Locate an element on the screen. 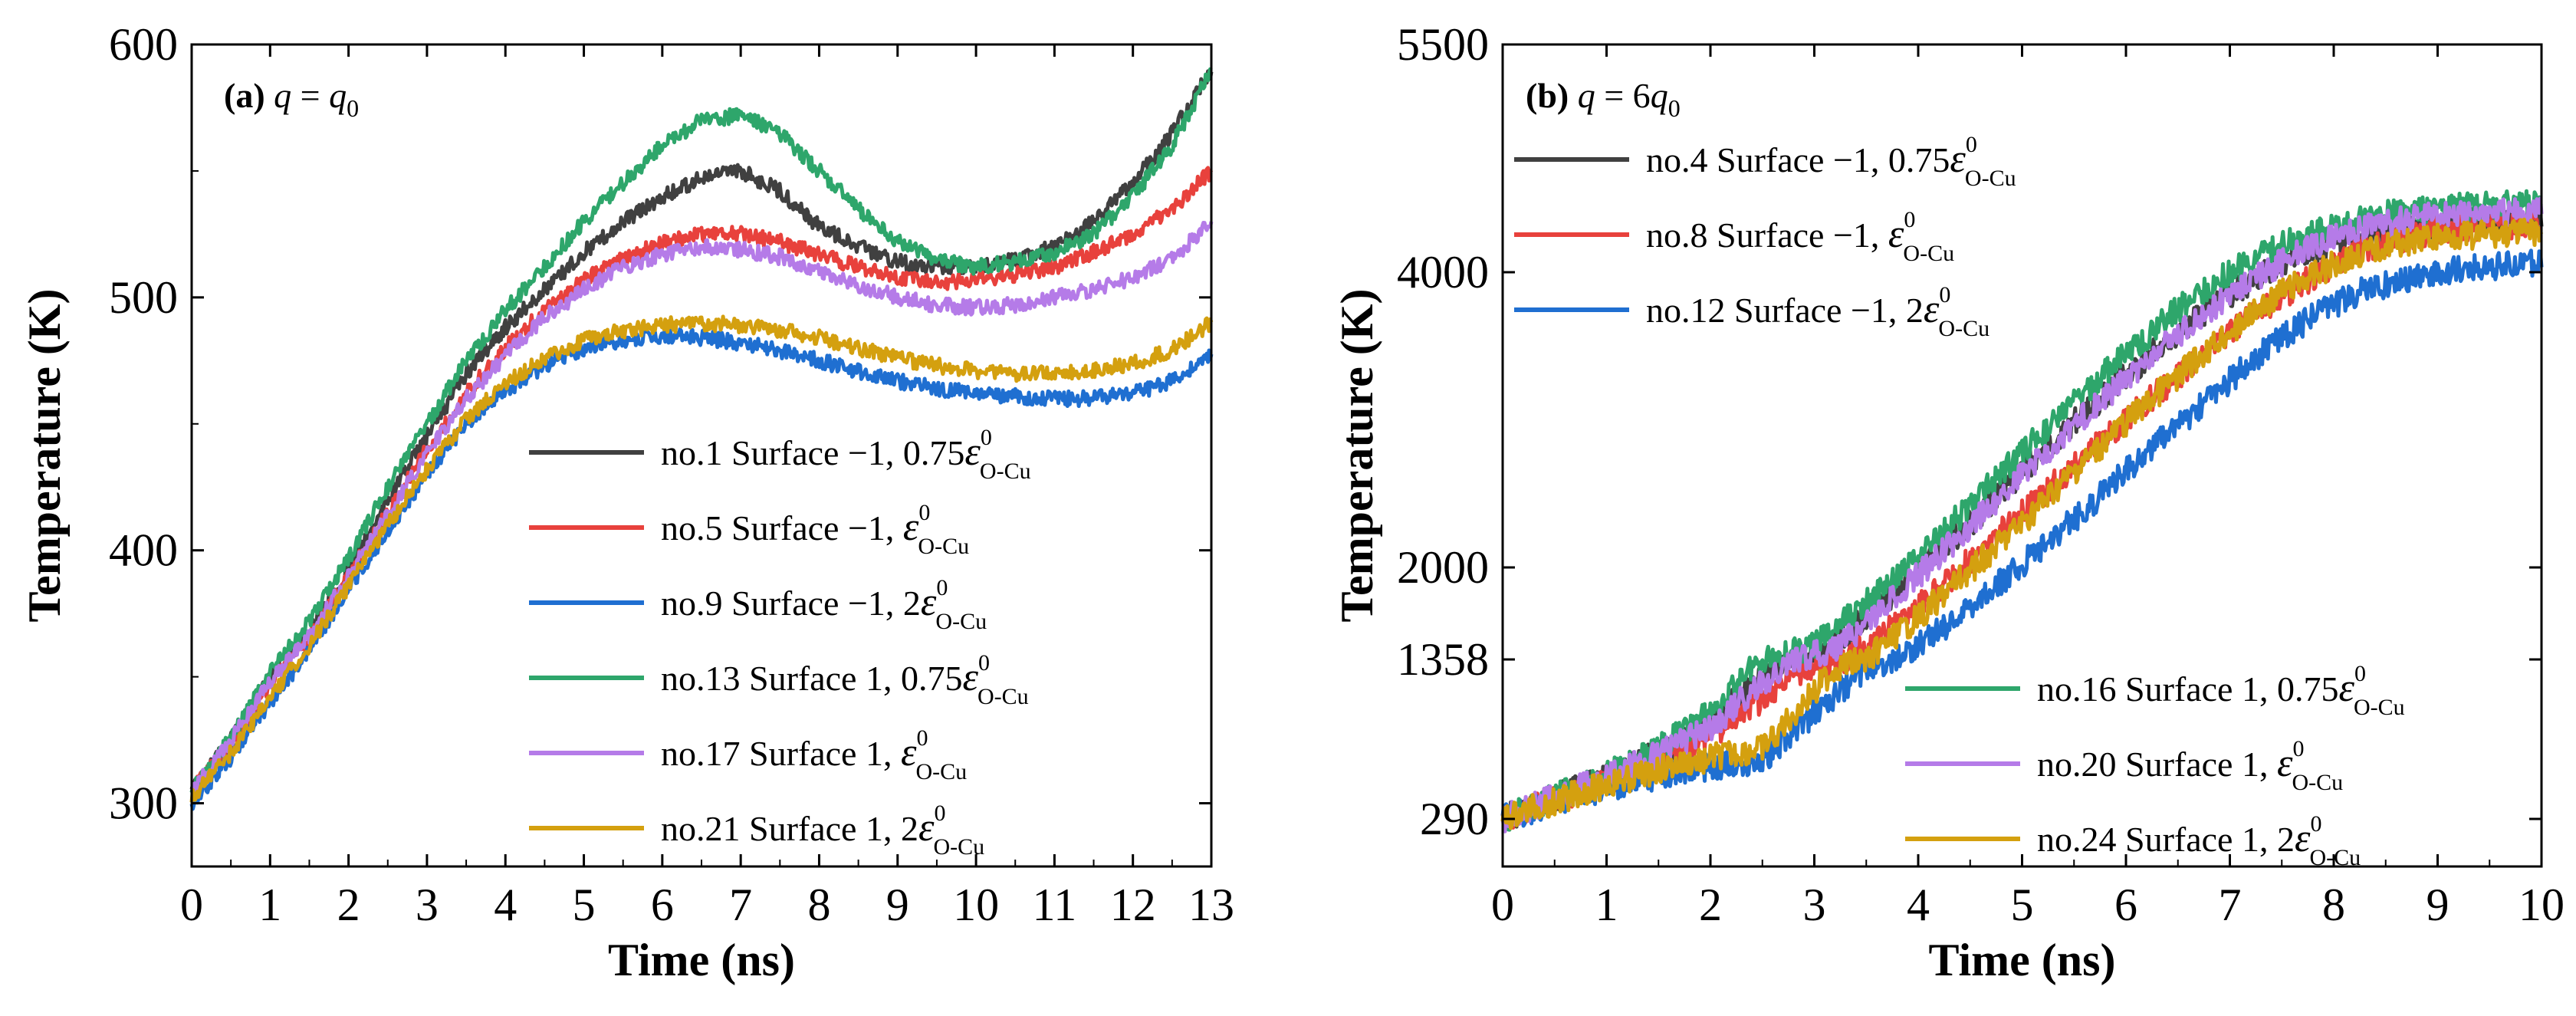 This screenshot has height=1016, width=2576. y-tick-label: 600 is located at coordinates (143, 44).